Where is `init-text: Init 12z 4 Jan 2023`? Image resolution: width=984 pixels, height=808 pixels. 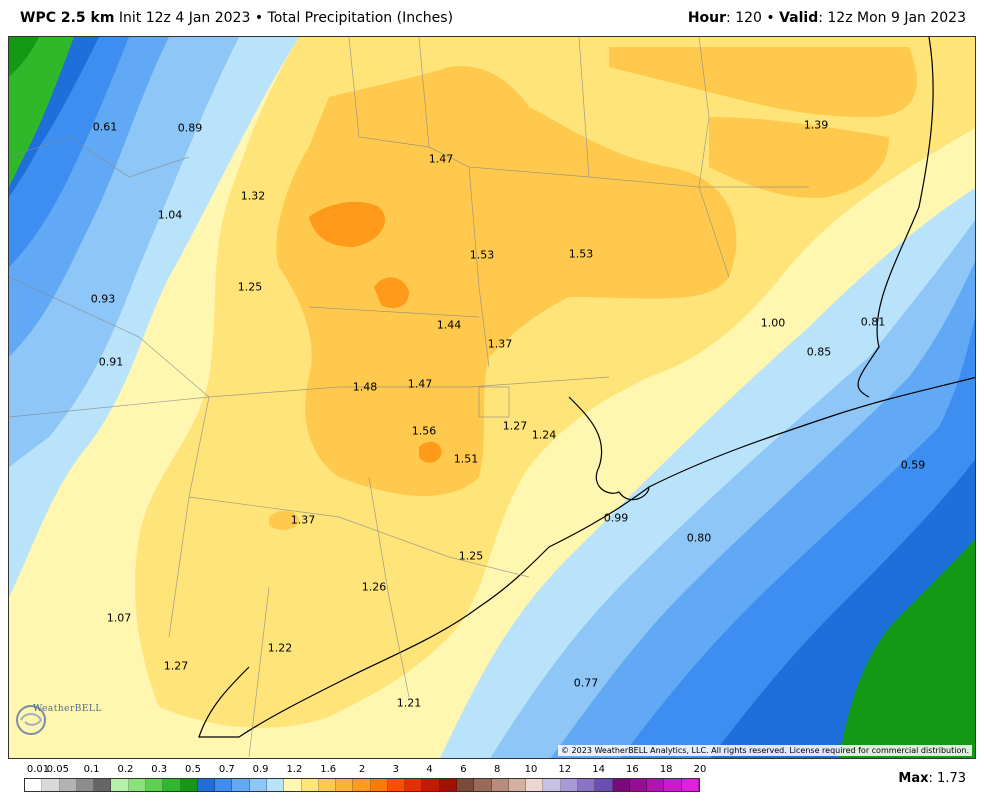
init-text: Init 12z 4 Jan 2023 is located at coordinates (184, 18).